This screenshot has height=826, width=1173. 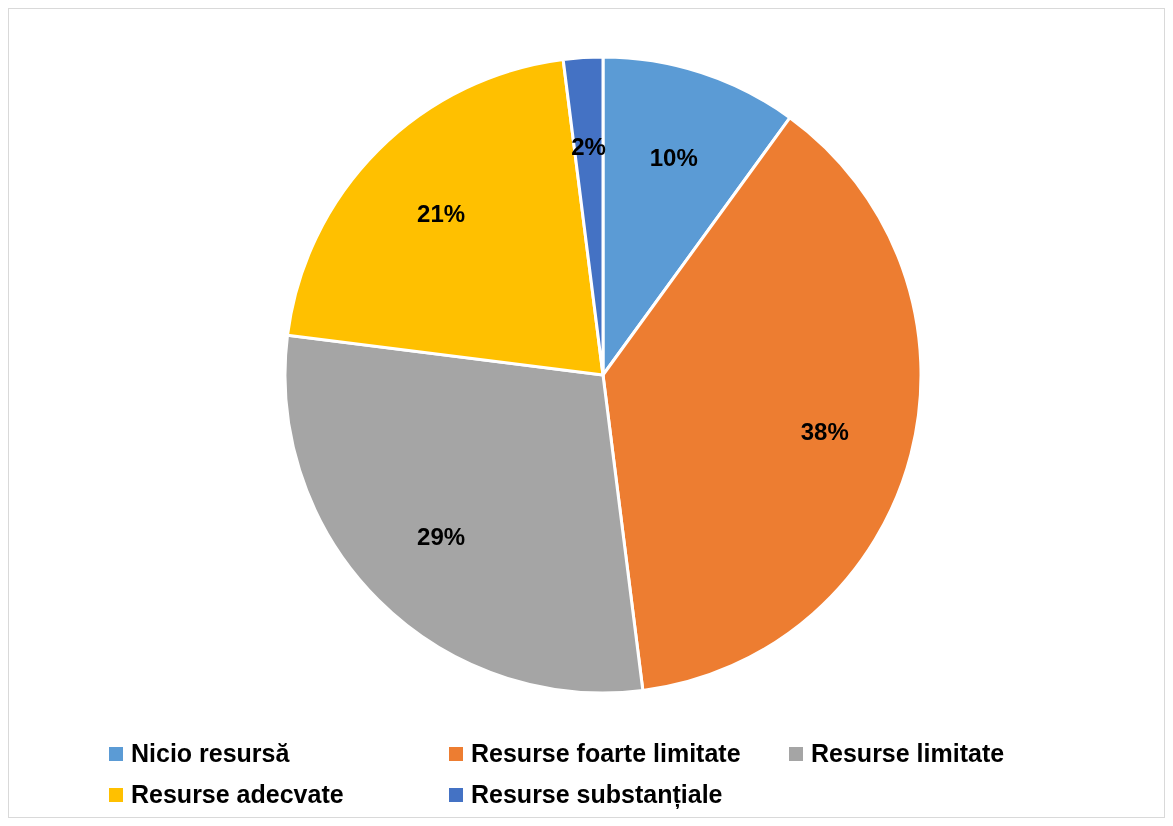 What do you see at coordinates (908, 753) in the screenshot?
I see `legend-label: Resurse limitate` at bounding box center [908, 753].